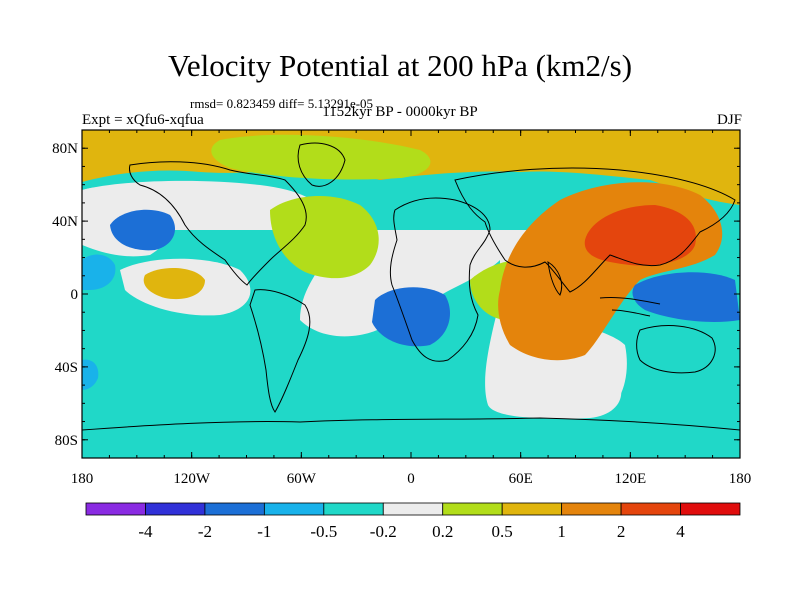 The height and width of the screenshot is (600, 800). I want to click on colorbar-label: -0.5, so click(323, 531).